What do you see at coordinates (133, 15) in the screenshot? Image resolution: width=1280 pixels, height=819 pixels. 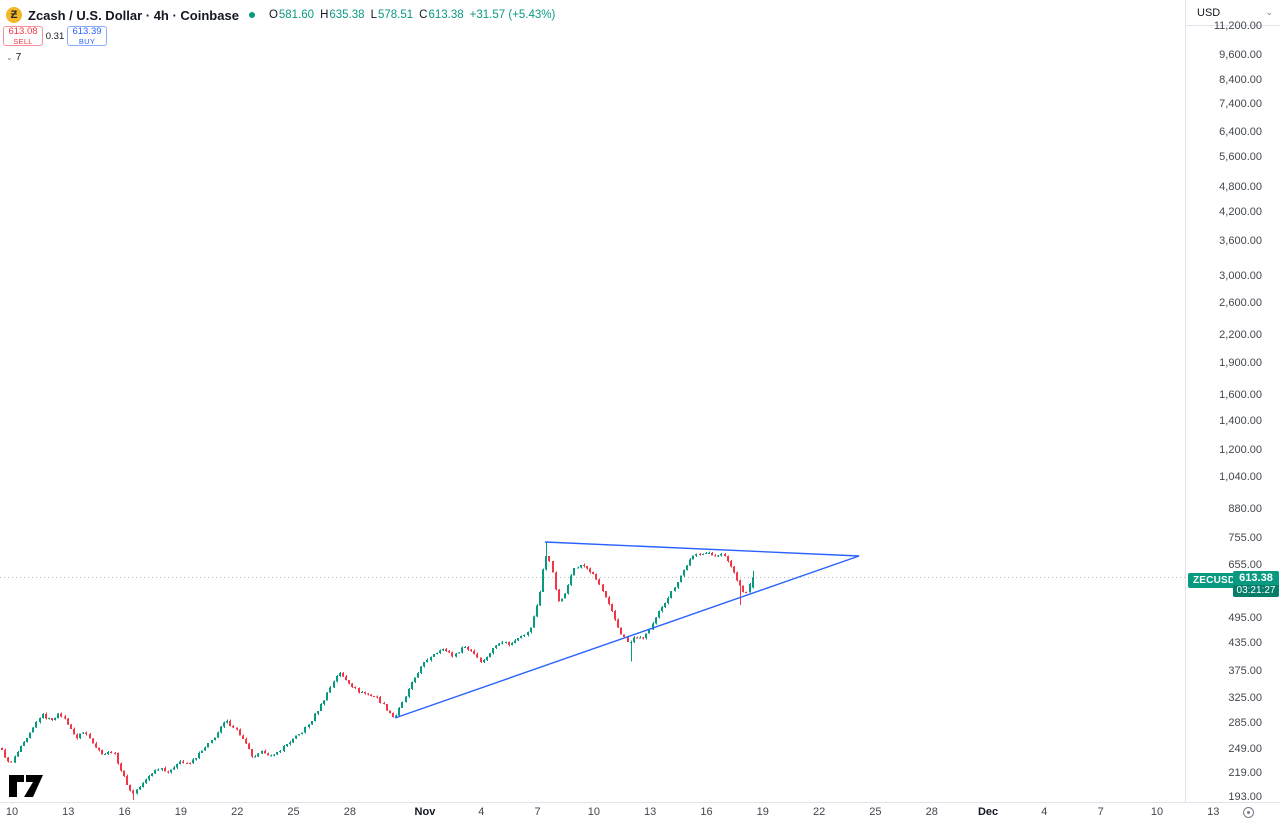 I see `symbol-title: Zcash / U.S. Dollar · 4h · Coinbase` at bounding box center [133, 15].